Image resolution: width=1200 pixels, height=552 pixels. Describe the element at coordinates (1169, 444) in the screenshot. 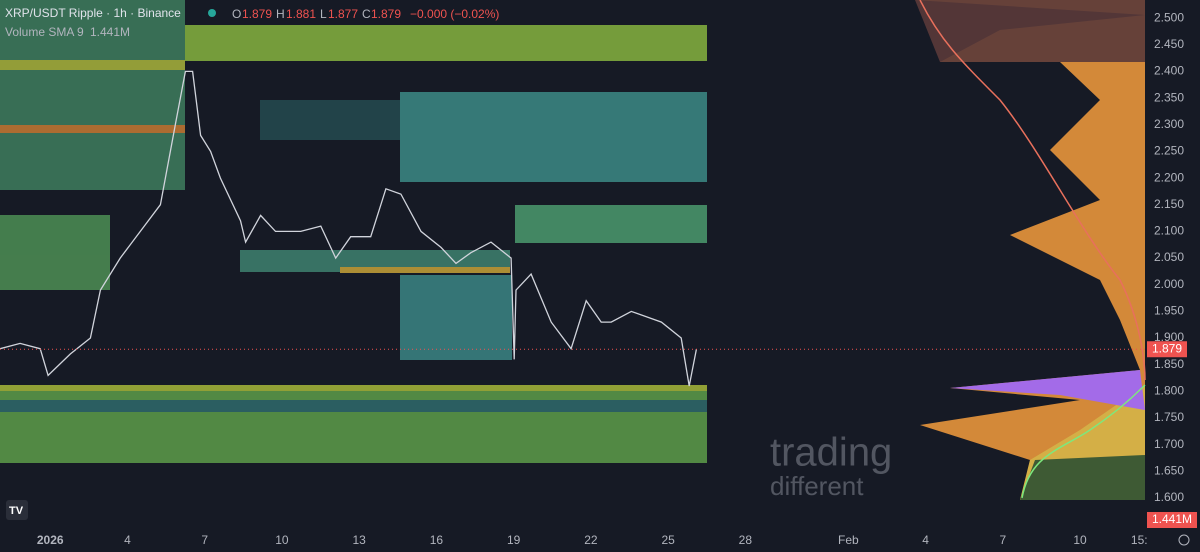

I see `y-tick-label: 1.700` at that location.